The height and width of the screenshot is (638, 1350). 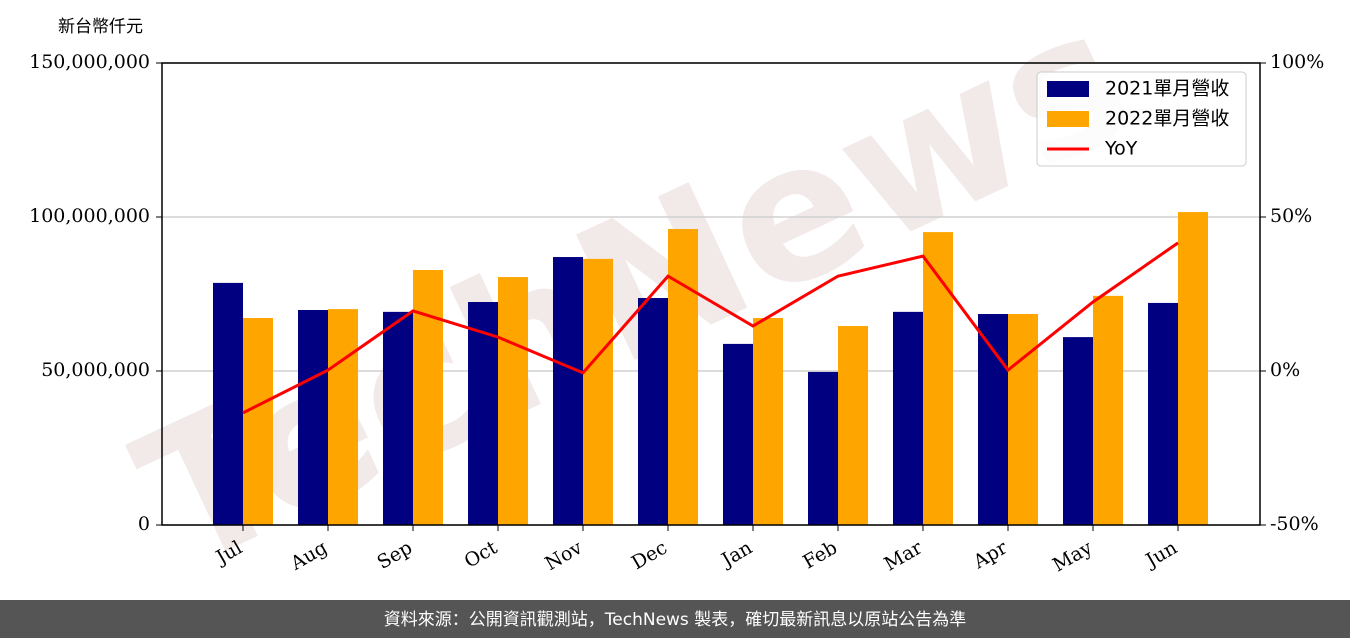 What do you see at coordinates (1121, 149) in the screenshot?
I see `legend-label: YoY` at bounding box center [1121, 149].